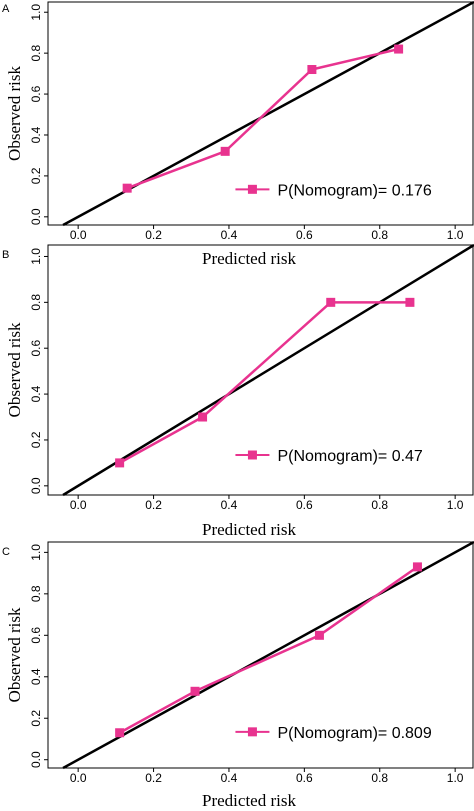  Describe the element at coordinates (5, 255) in the screenshot. I see `panel-label: B` at that location.